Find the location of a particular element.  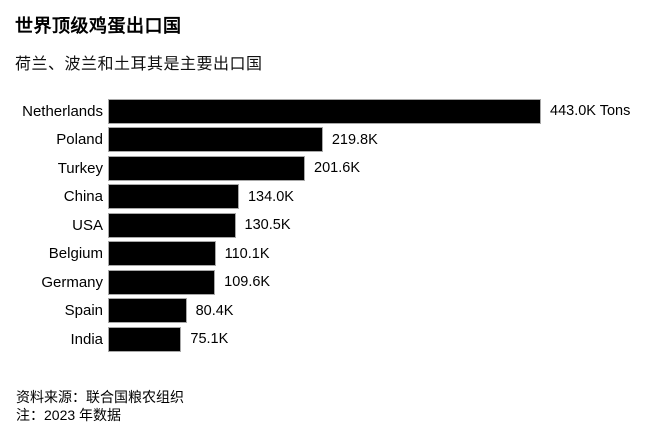

bar-category-label: Turkey is located at coordinates (80, 168).